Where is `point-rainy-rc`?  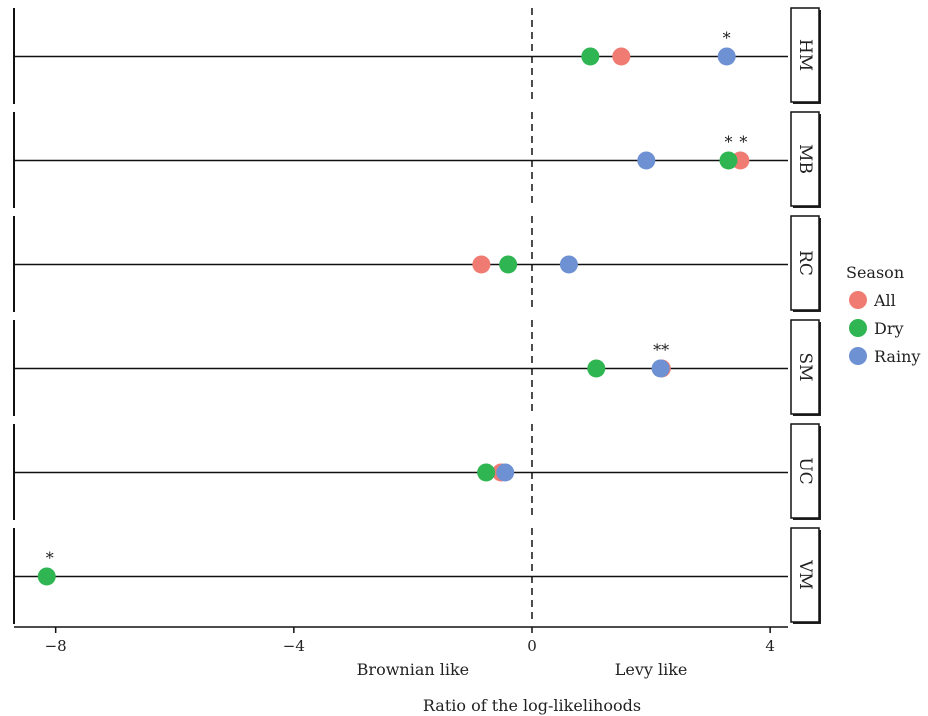
point-rainy-rc is located at coordinates (568, 264).